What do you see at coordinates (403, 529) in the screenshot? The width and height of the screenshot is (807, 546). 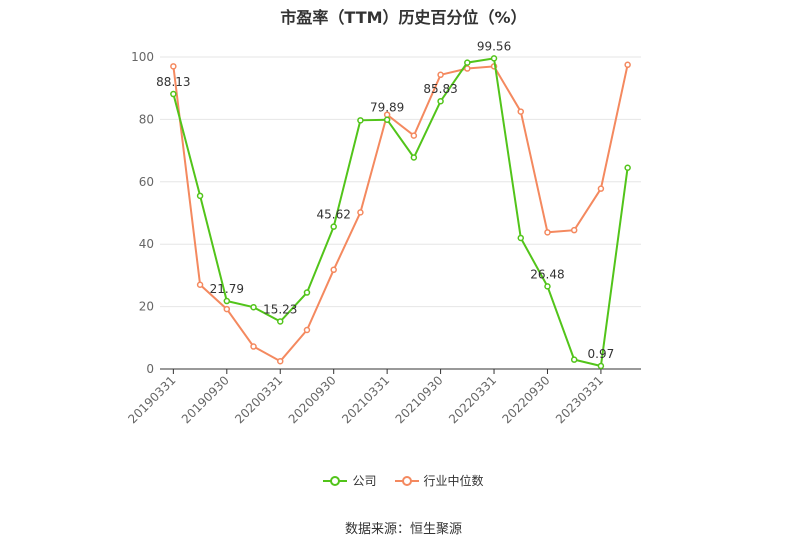 I see `source-note: 数据来源：恒生聚源` at bounding box center [403, 529].